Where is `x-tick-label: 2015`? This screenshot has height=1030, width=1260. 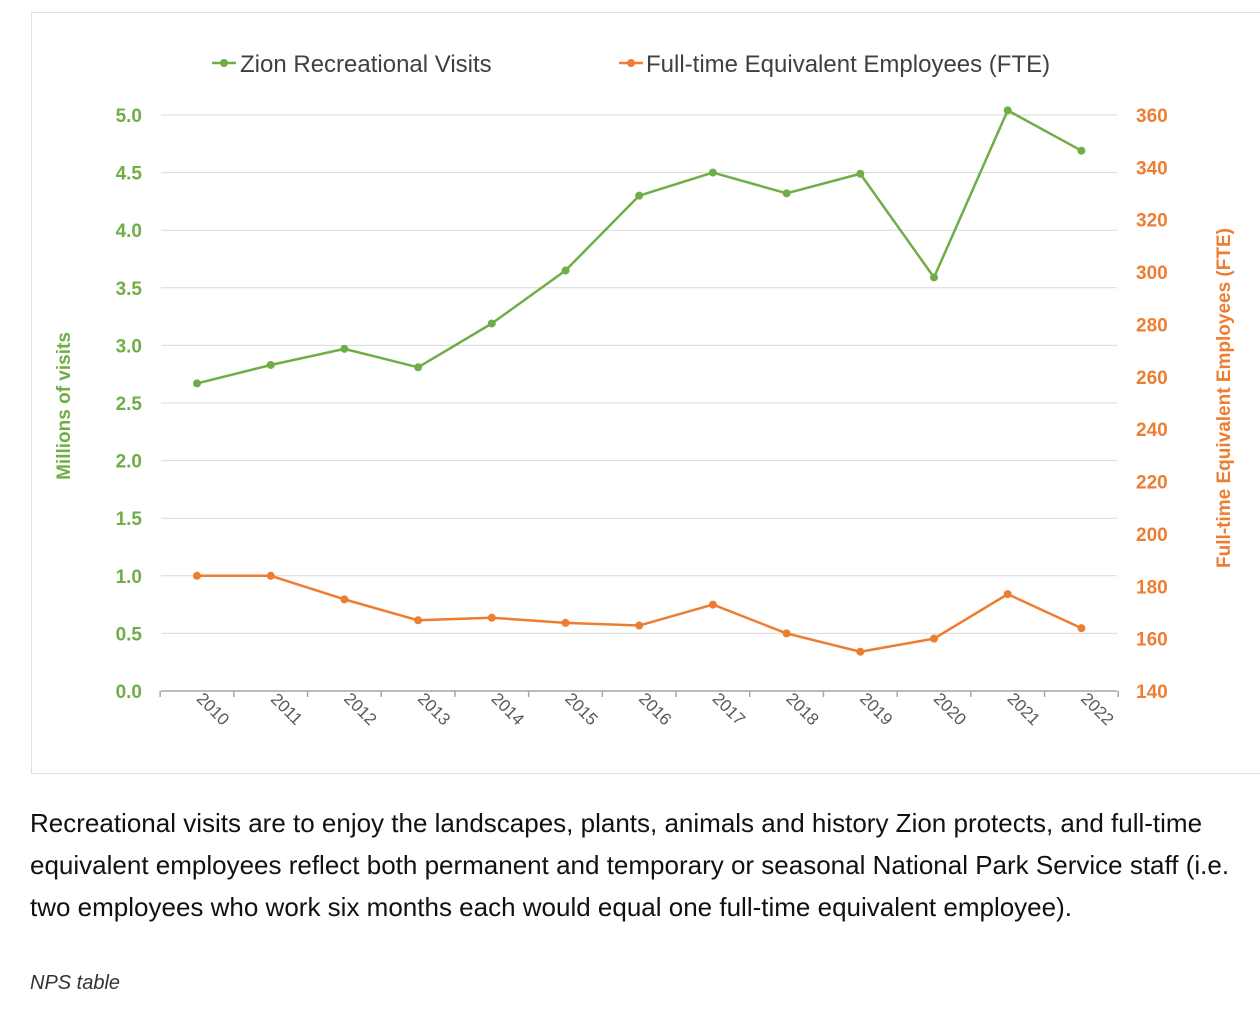 x-tick-label: 2015 is located at coordinates (581, 709).